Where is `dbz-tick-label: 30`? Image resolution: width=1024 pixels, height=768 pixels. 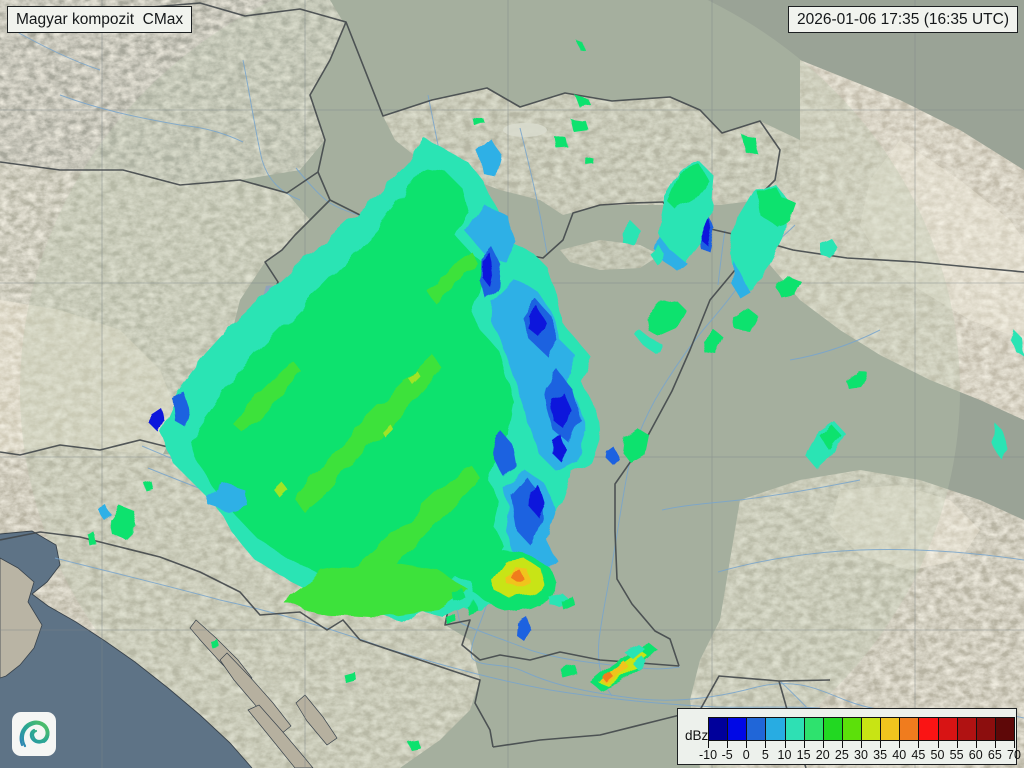
dbz-tick-label: 30 is located at coordinates (861, 755).